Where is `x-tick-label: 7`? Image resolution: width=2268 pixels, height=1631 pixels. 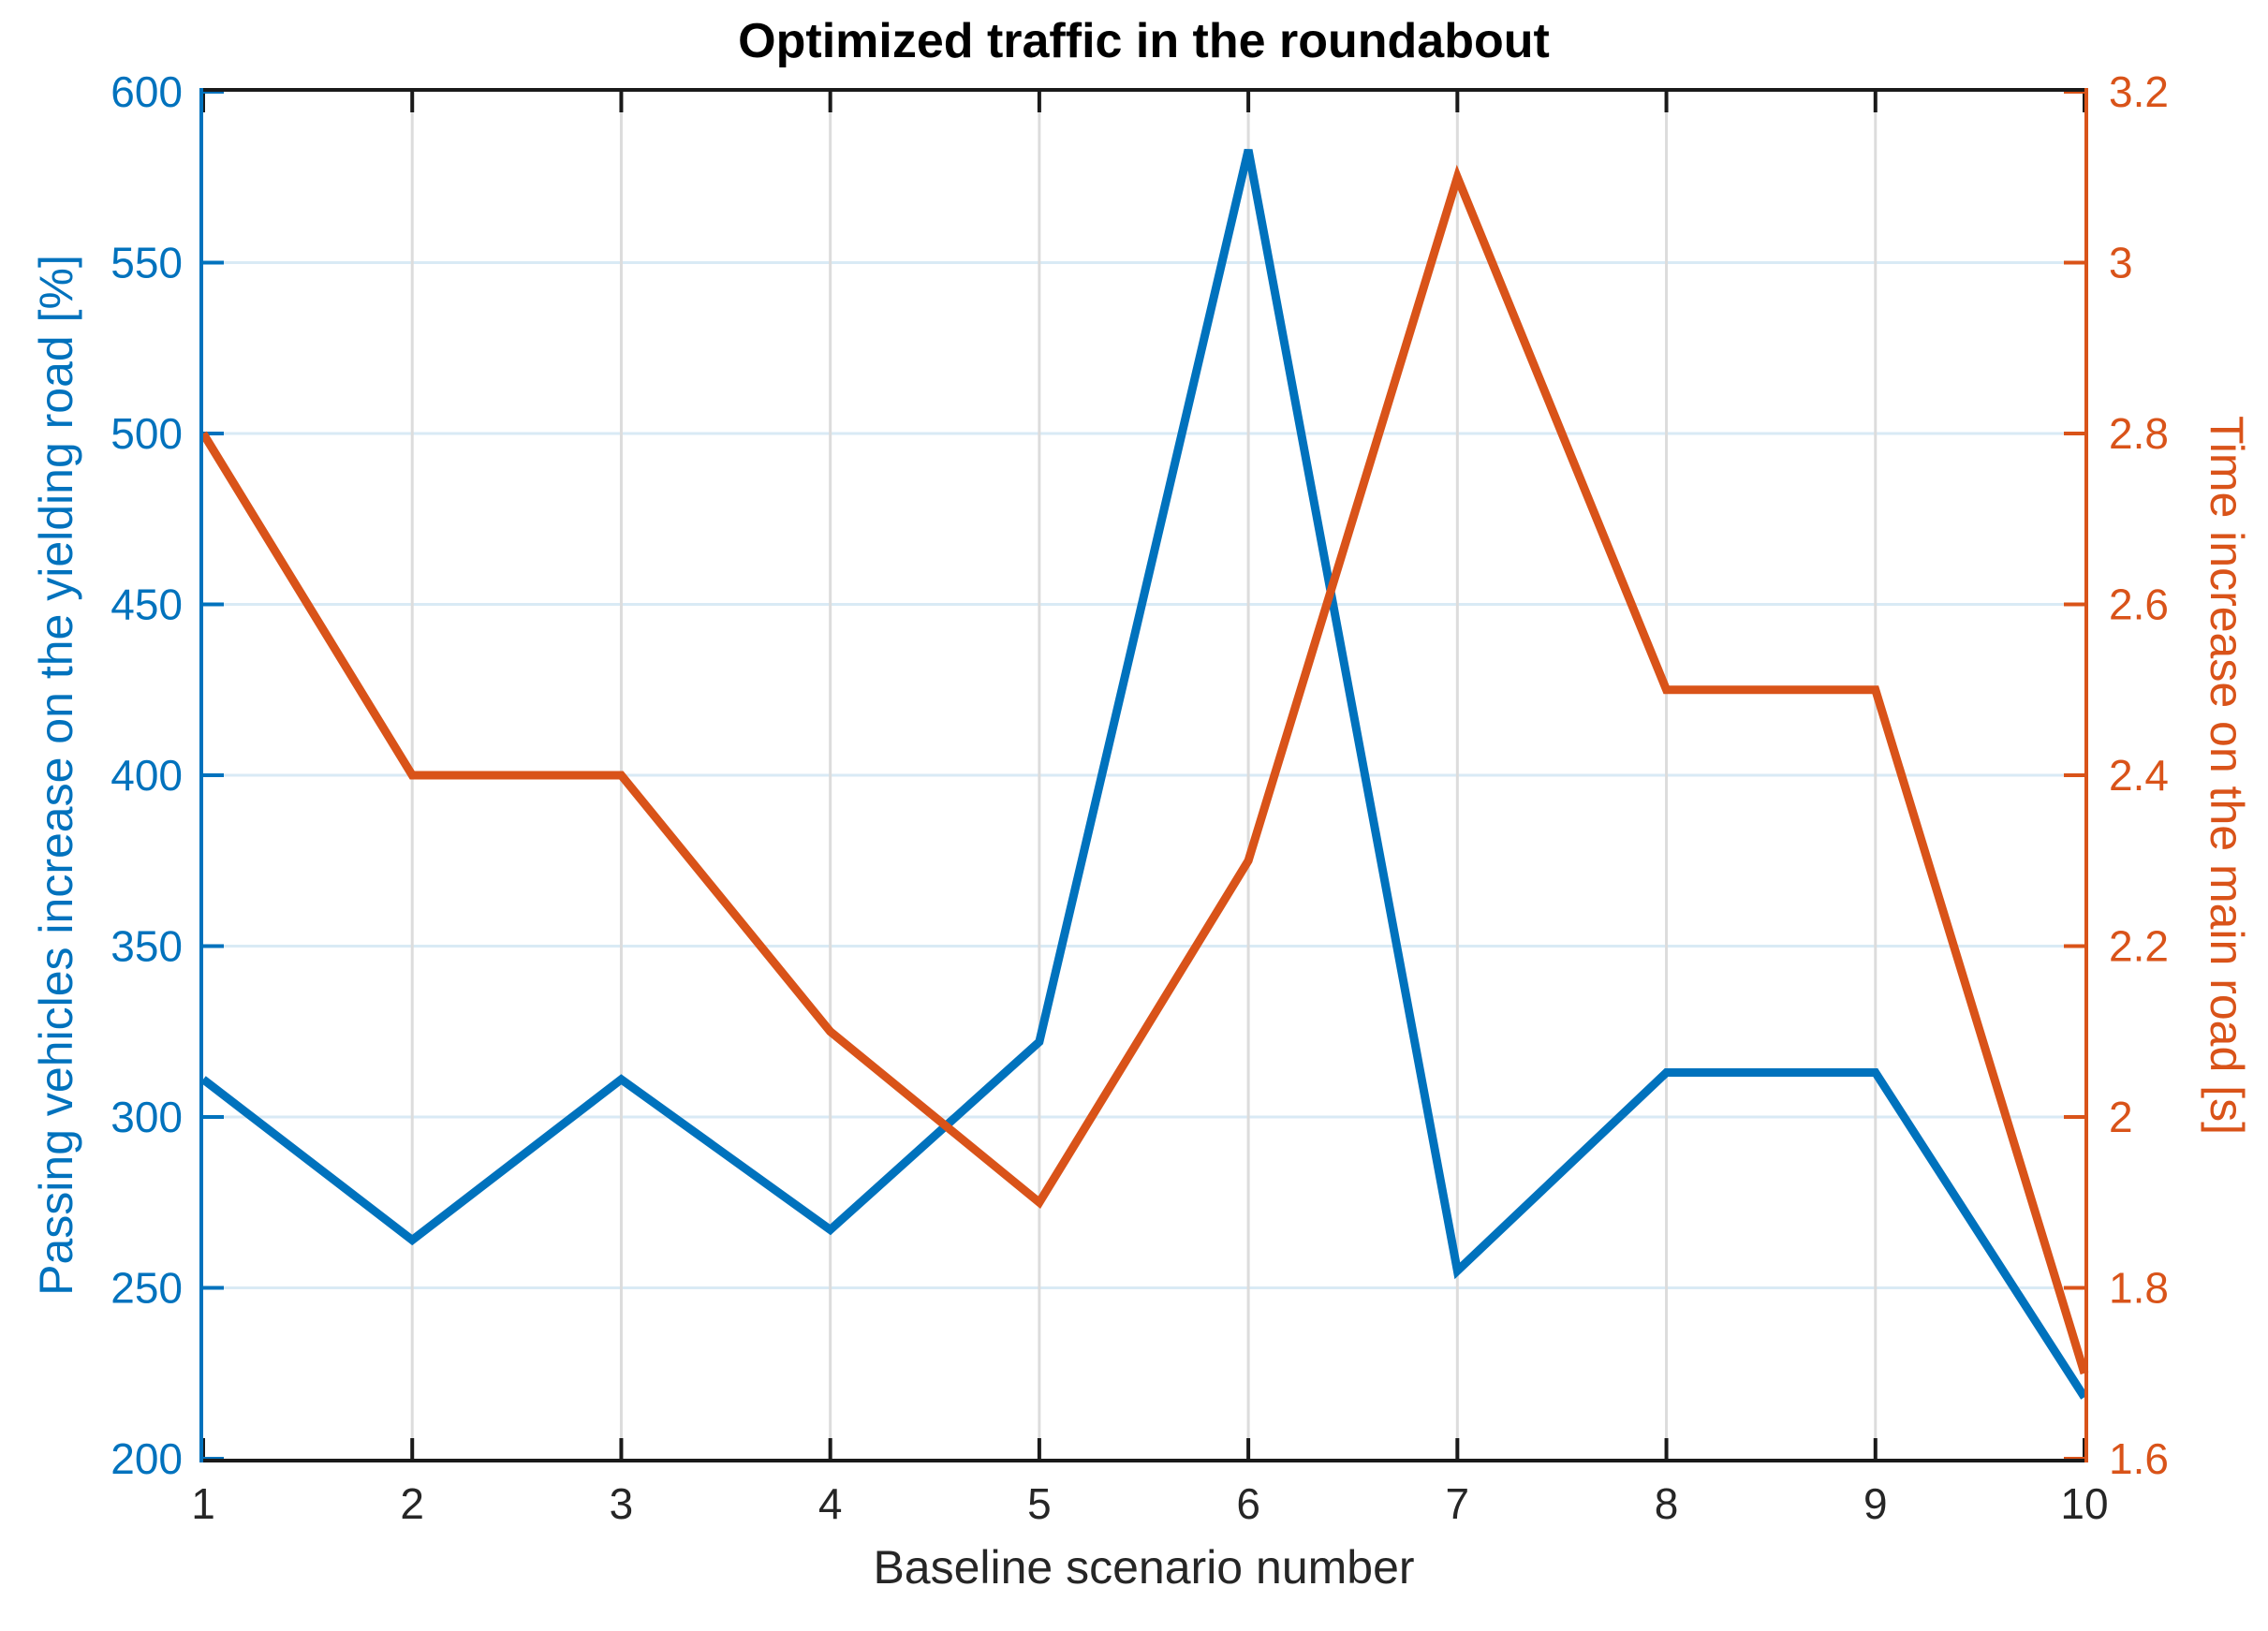
x-tick-label: 7 is located at coordinates (1458, 1503).